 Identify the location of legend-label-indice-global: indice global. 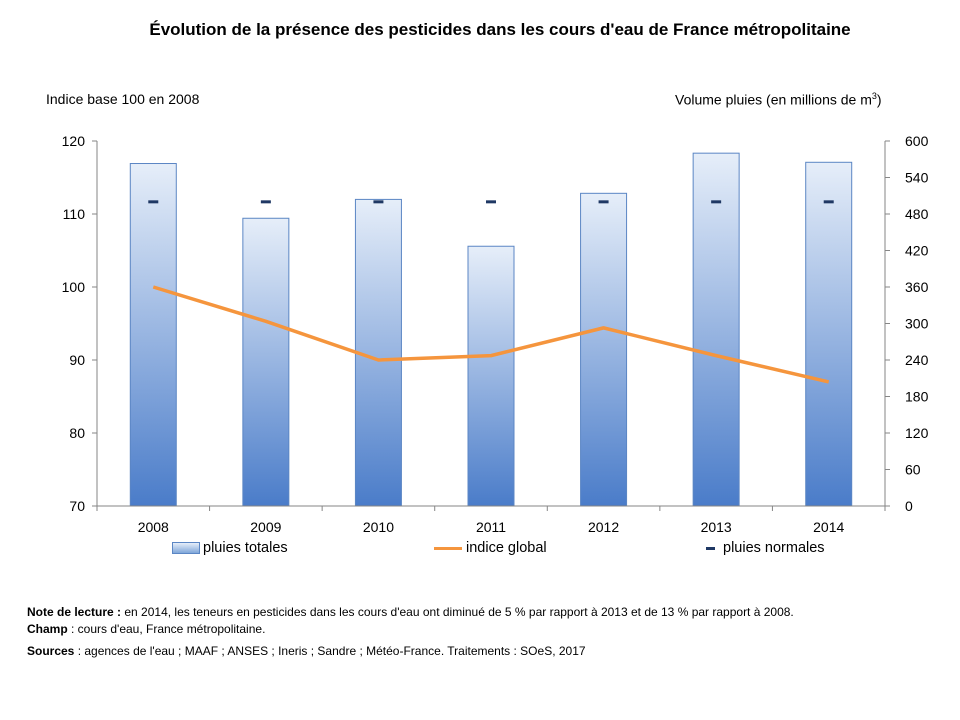
(506, 548).